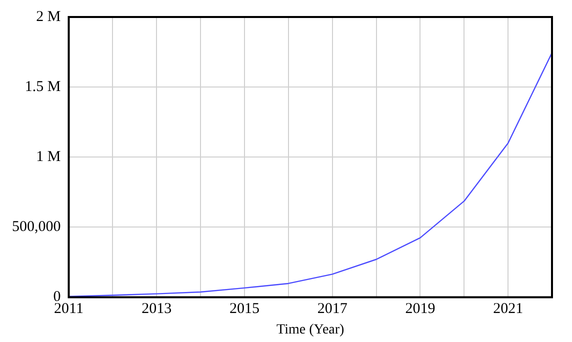 This screenshot has height=342, width=572. I want to click on x-tick-label: 2021, so click(508, 309).